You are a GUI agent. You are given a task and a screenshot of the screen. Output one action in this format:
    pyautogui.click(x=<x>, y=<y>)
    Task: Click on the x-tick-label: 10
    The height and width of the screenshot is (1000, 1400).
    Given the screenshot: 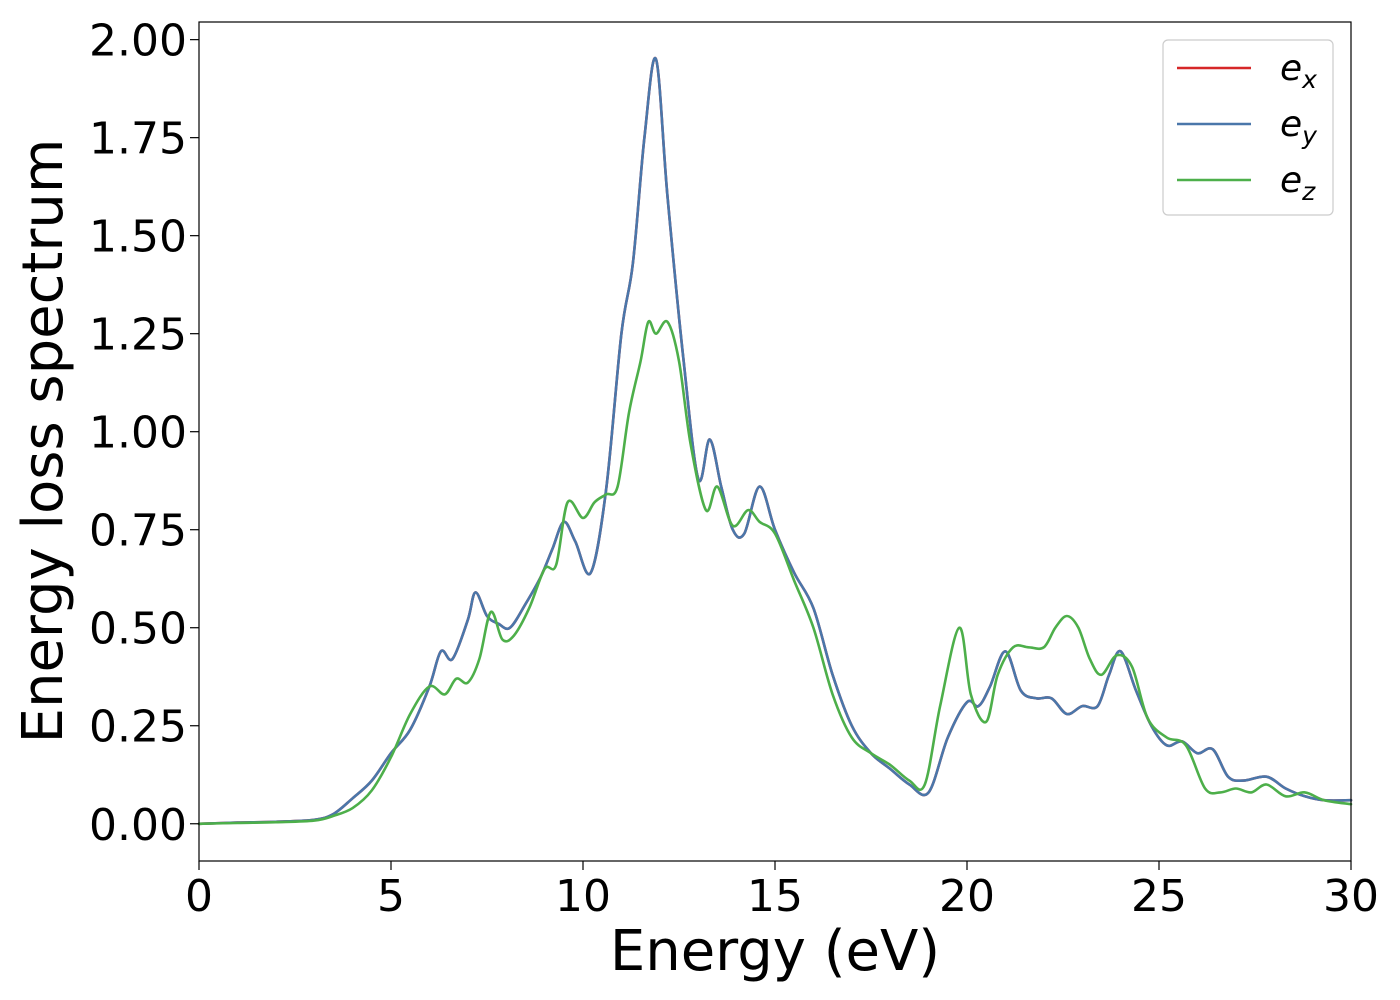 What is the action you would take?
    pyautogui.click(x=583, y=896)
    